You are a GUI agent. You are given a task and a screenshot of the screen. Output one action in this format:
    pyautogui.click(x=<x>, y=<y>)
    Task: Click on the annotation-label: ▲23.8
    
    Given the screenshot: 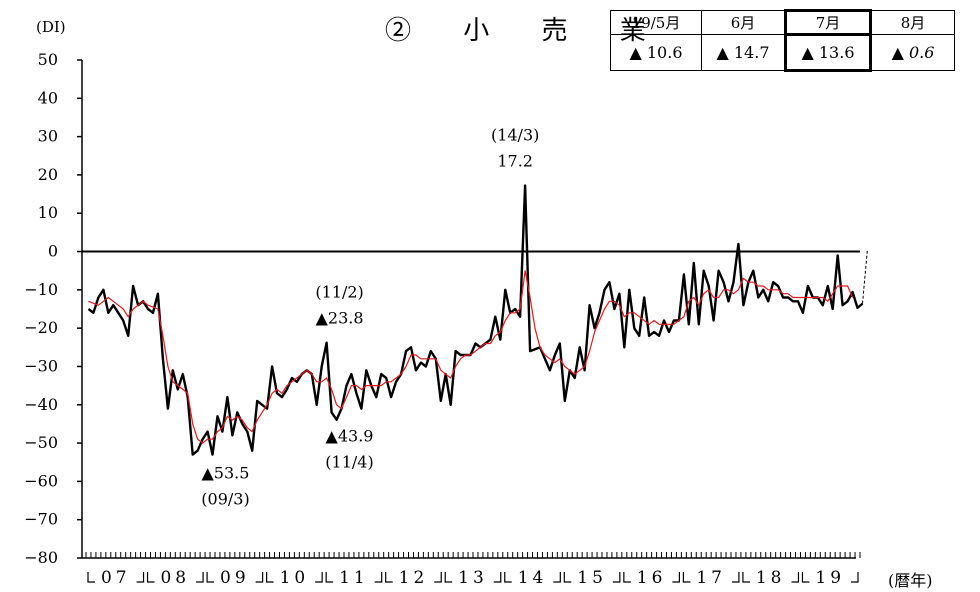 What is the action you would take?
    pyautogui.click(x=340, y=318)
    